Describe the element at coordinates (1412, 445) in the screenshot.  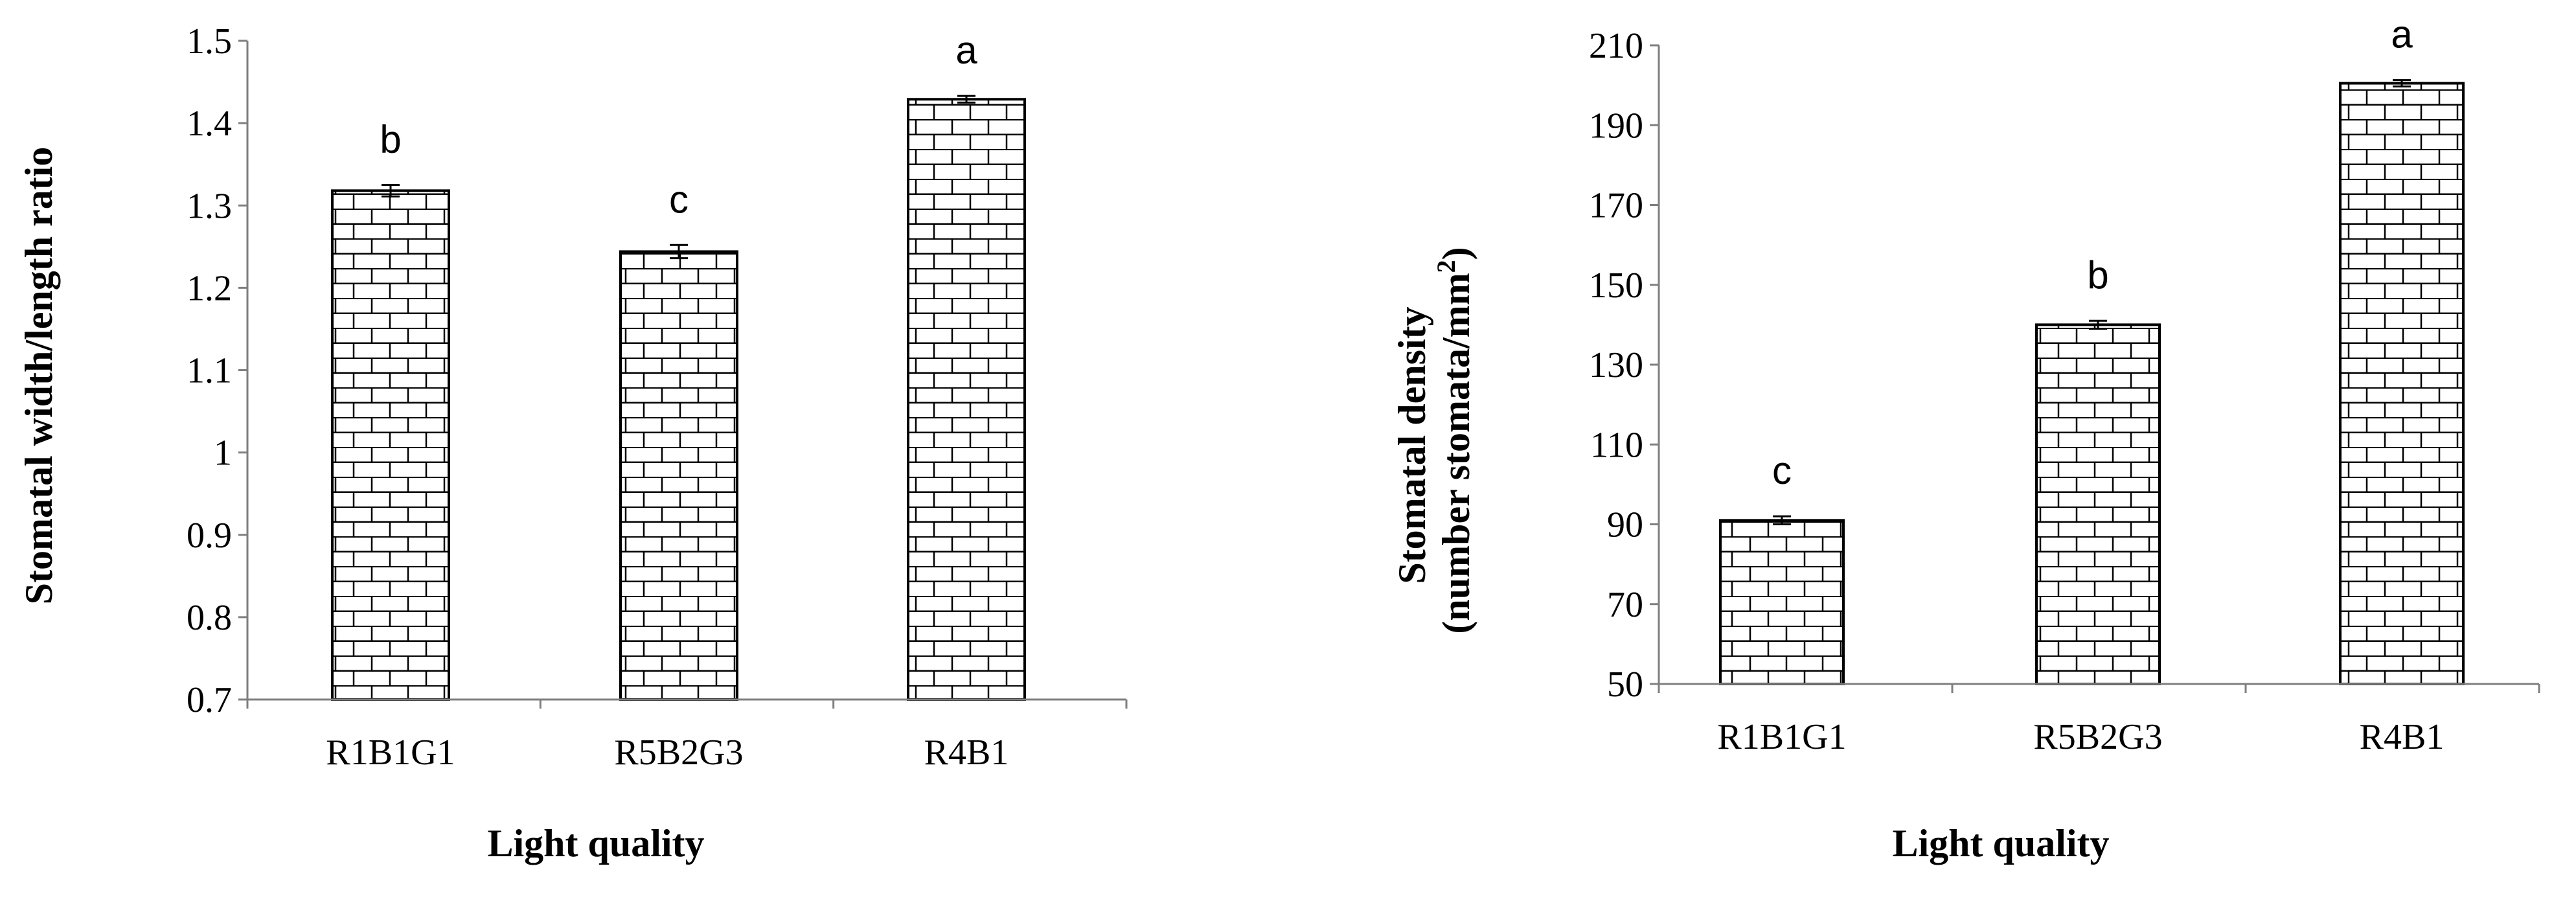
I see `y-axis-title-line-1: Stomatal density` at that location.